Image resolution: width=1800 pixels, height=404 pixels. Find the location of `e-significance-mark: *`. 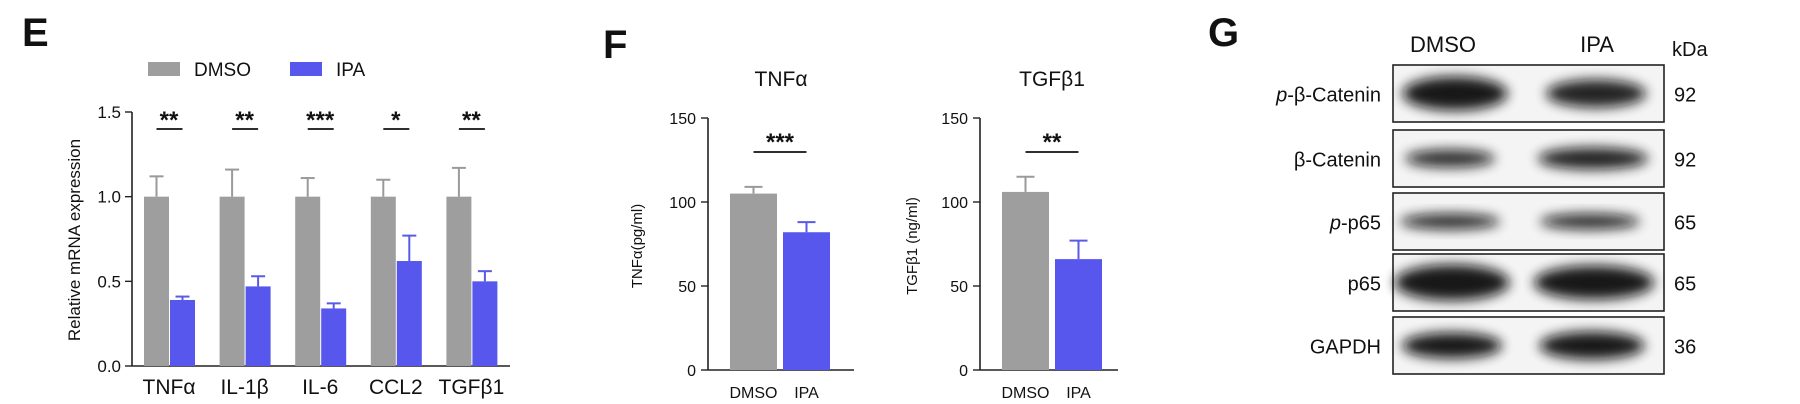

e-significance-mark: * is located at coordinates (396, 120).